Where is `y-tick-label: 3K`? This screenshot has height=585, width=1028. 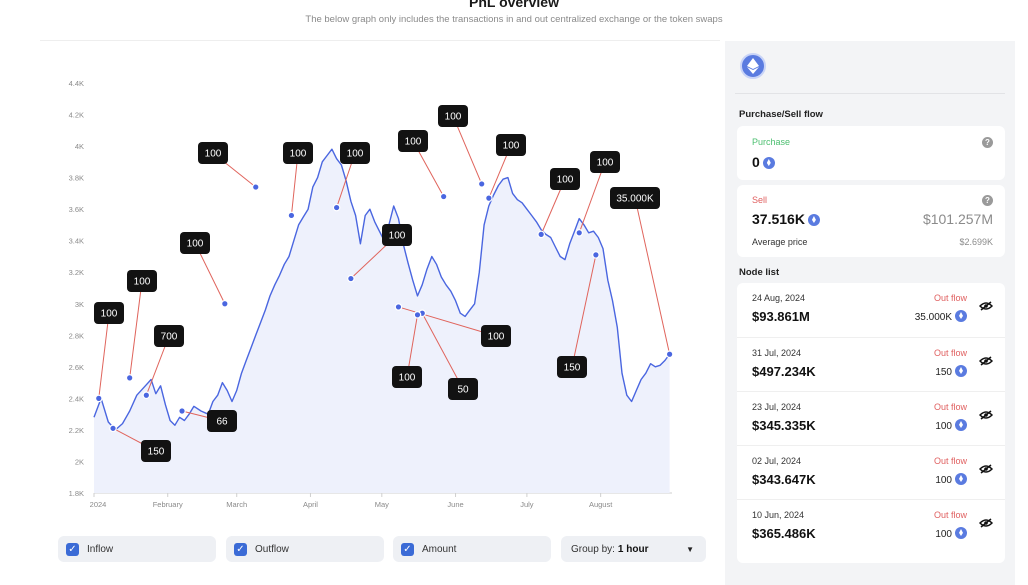 y-tick-label: 3K is located at coordinates (79, 304).